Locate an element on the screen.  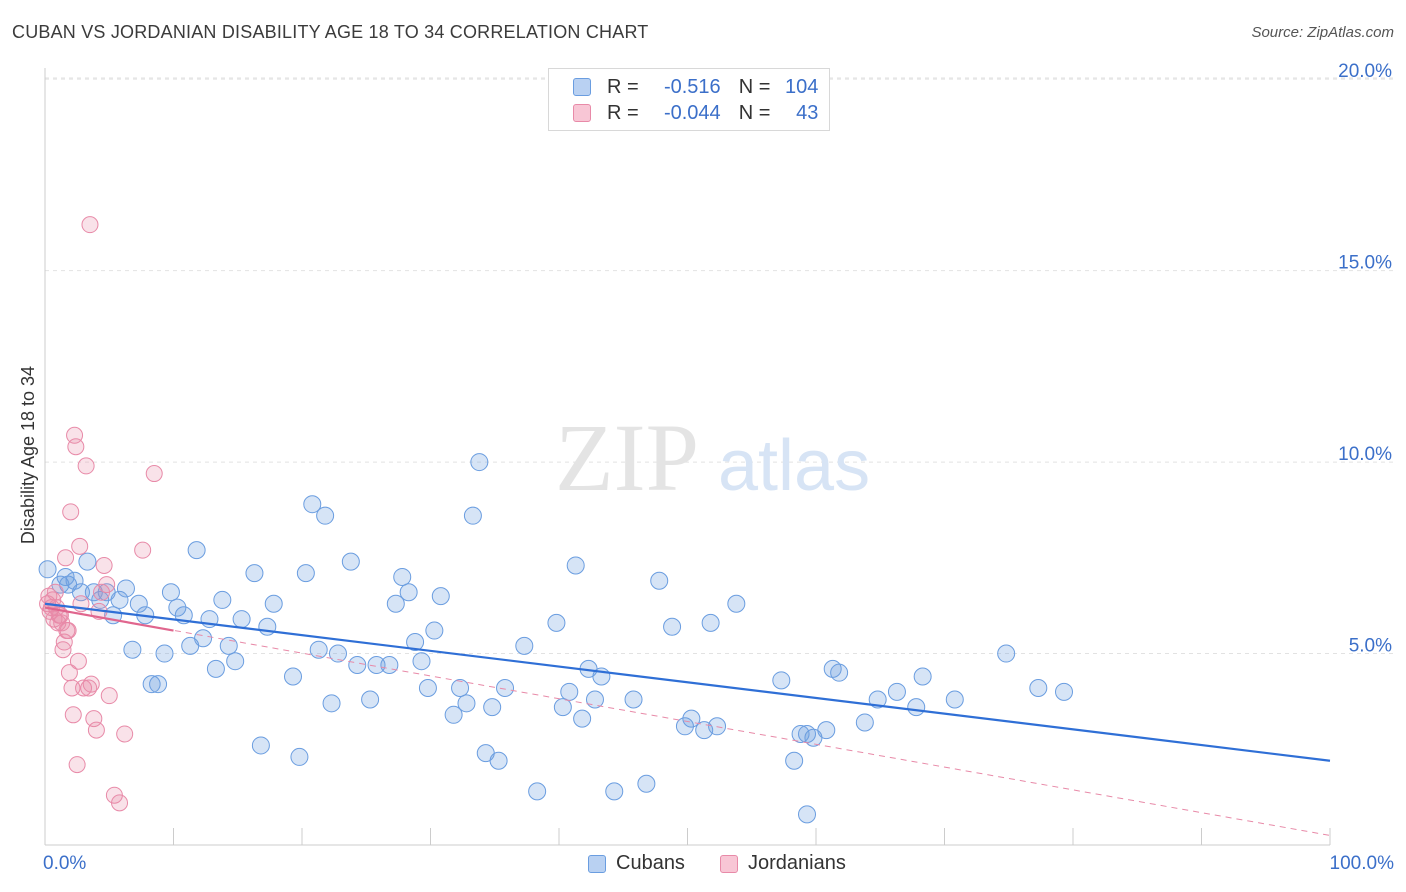
legend-row-jordanians: R = -0.044 N = 43 is located at coordinates (695, 113).